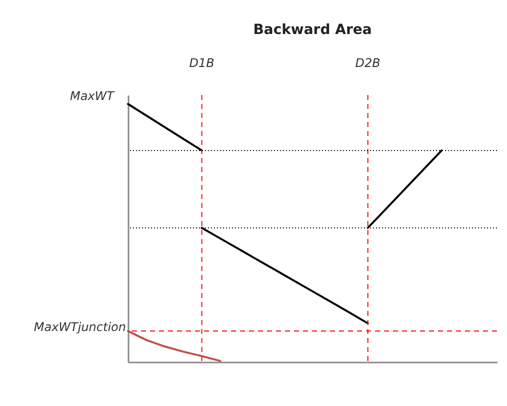 The image size is (507, 406). Describe the element at coordinates (367, 63) in the screenshot. I see `x-tick-label: D2B` at that location.